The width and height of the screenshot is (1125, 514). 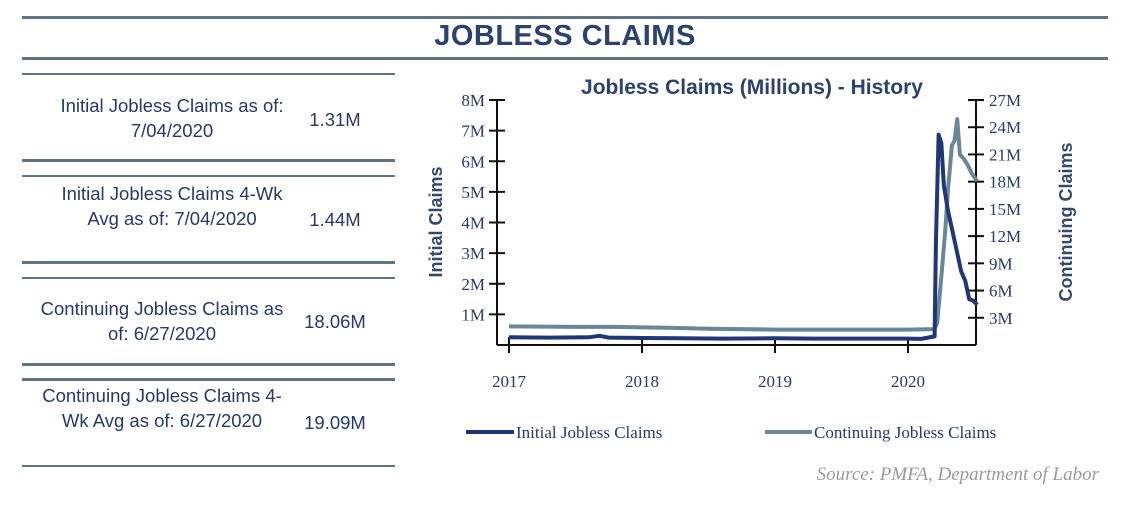 I want to click on y2-tick-label: 6M, so click(x=1001, y=291).